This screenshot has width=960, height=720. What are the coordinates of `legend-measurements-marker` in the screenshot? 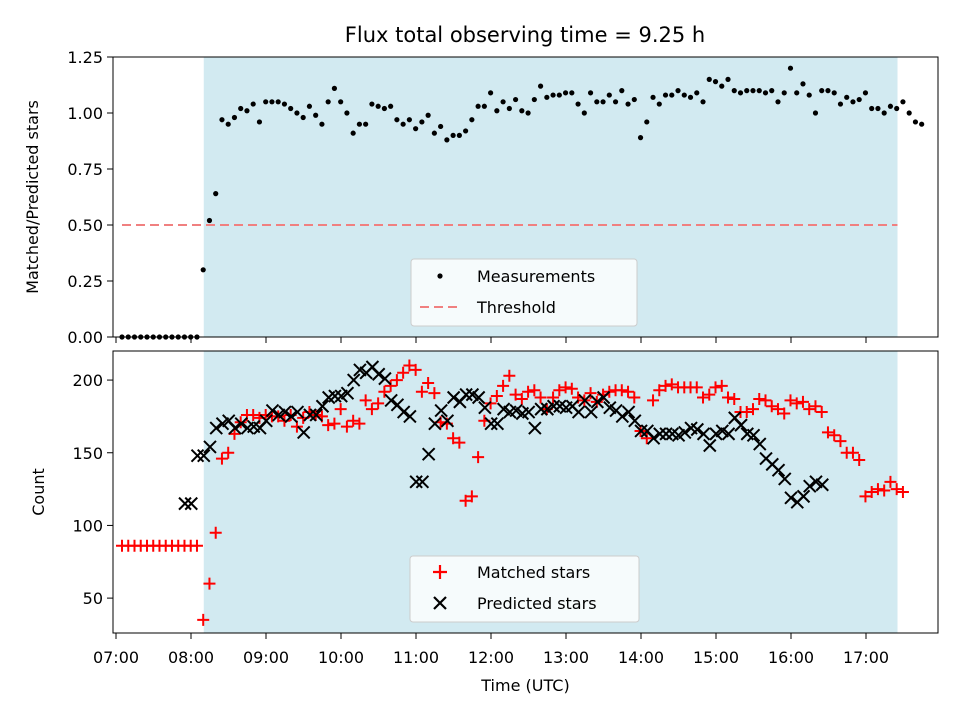 It's located at (440, 276).